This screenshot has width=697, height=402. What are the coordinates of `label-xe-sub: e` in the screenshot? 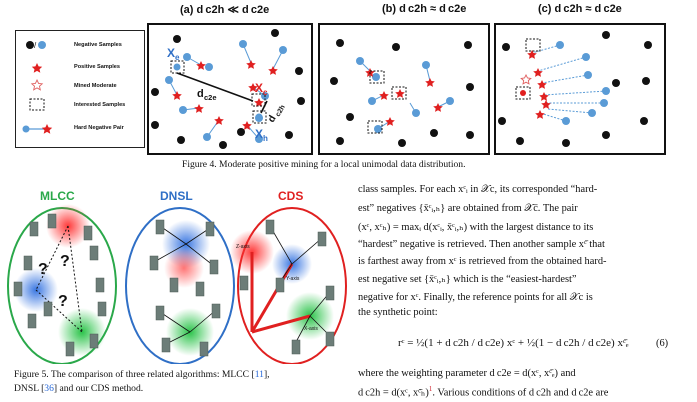 It's located at (177, 57).